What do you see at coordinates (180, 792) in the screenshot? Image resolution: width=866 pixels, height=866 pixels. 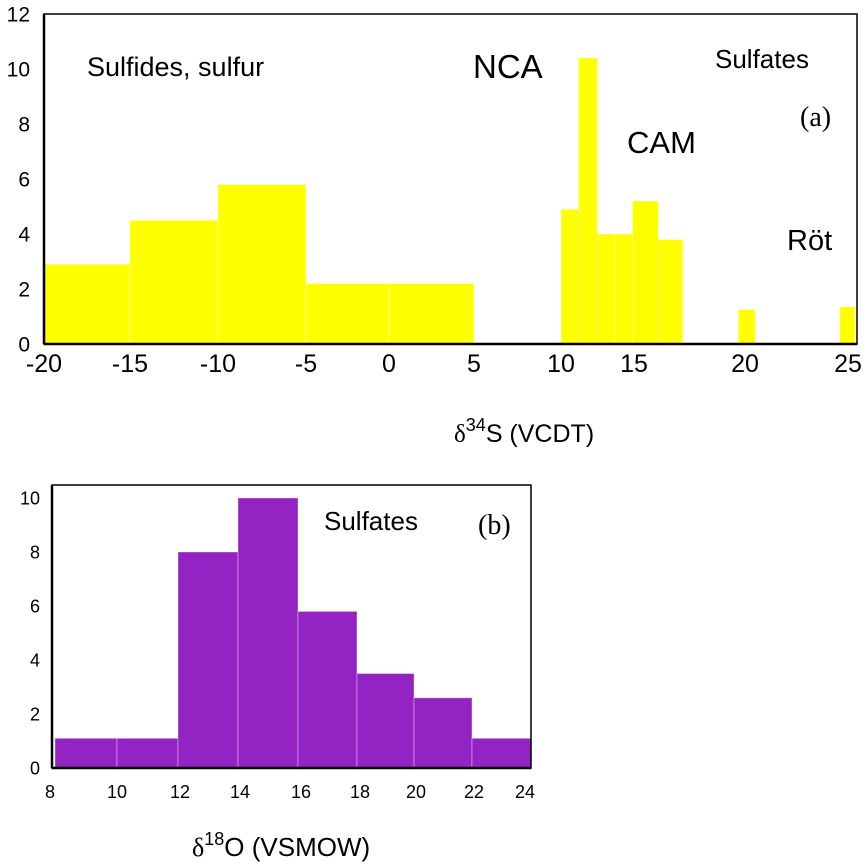 I see `x-tick-label: 12` at bounding box center [180, 792].